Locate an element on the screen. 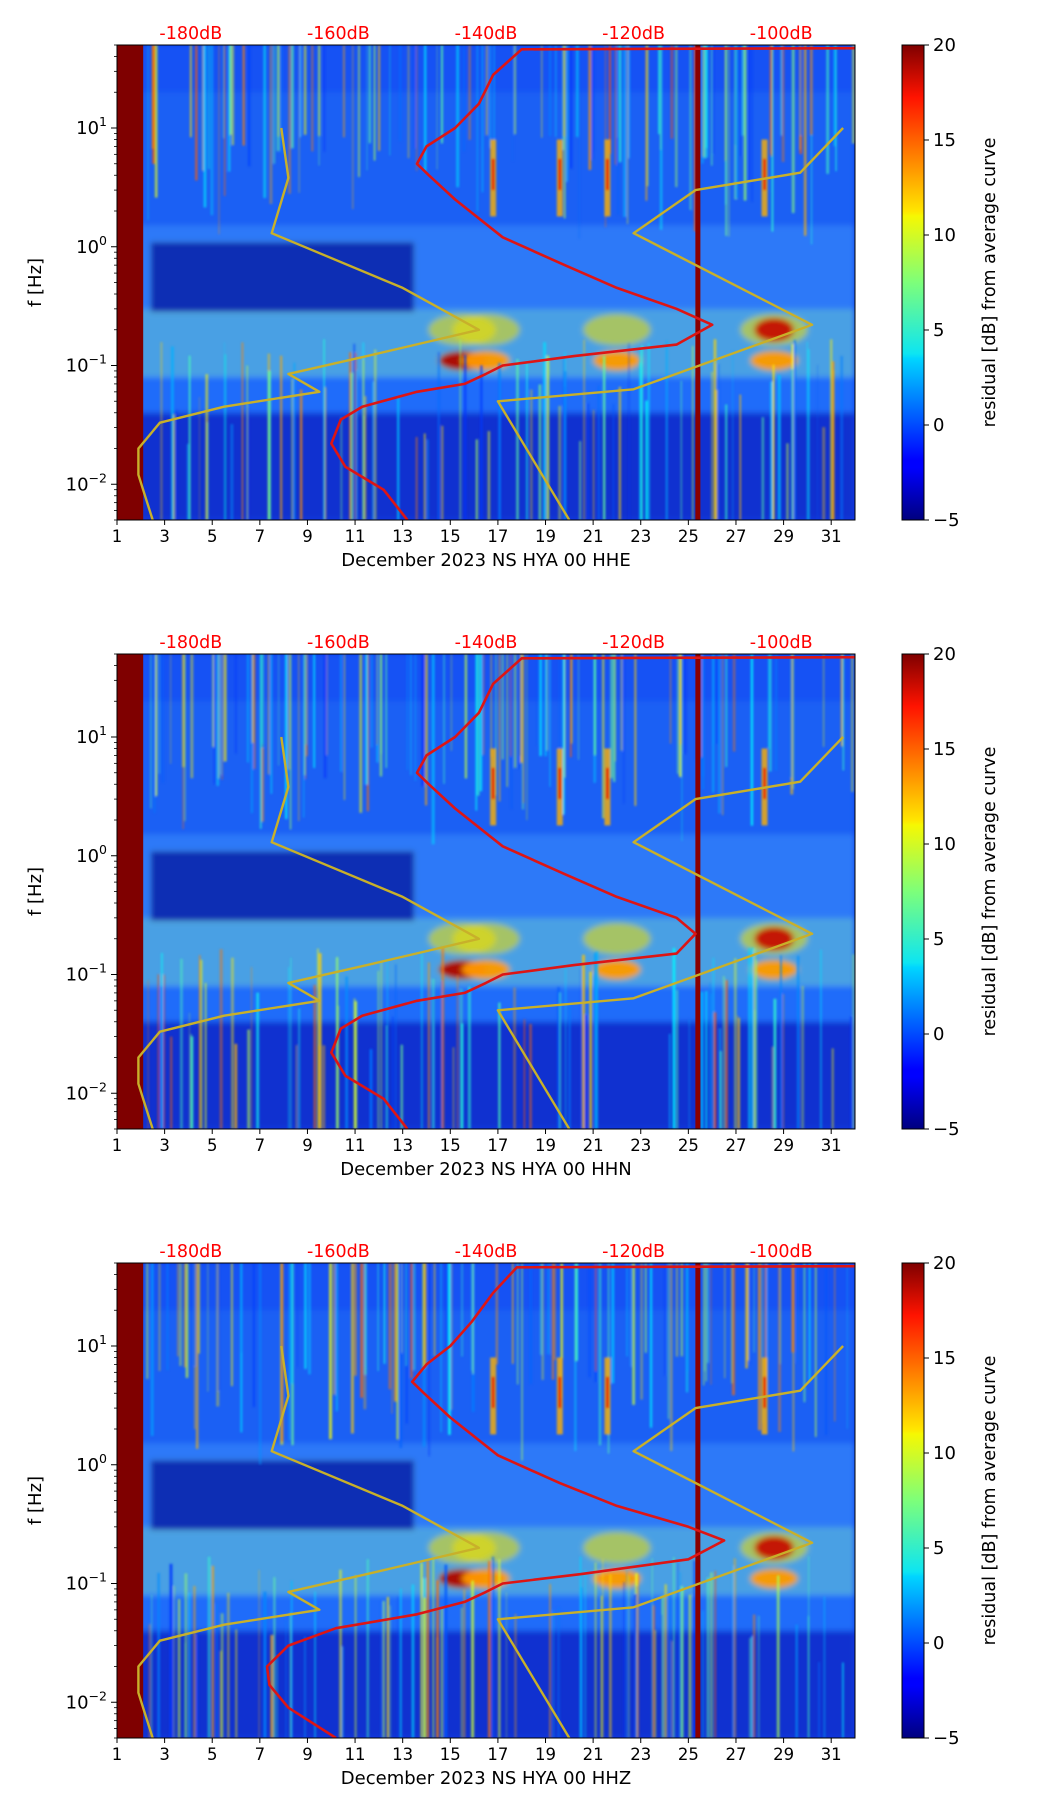 The width and height of the screenshot is (1052, 1806). y-tick-label: 10⁻² is located at coordinates (86, 482).